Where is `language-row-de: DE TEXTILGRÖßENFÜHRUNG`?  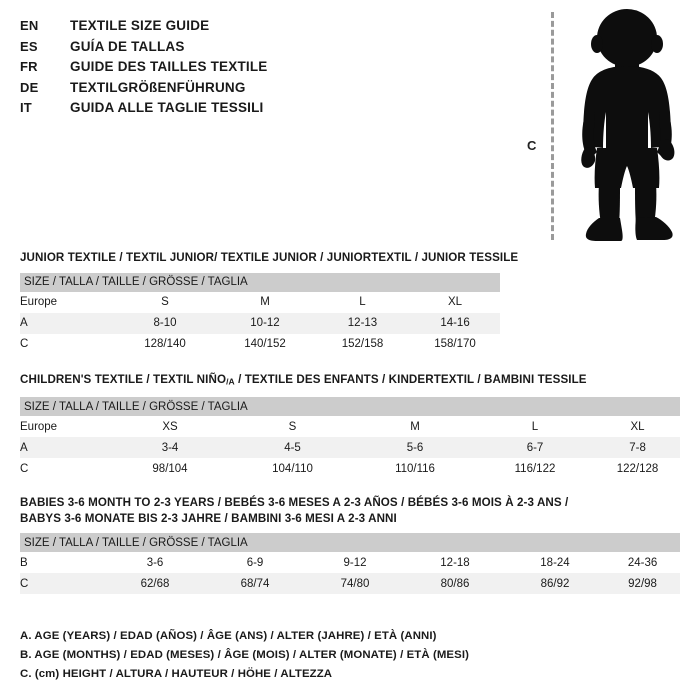
language-row-de: DE TEXTILGRÖßENFÜHRUNG is located at coordinates (260, 90).